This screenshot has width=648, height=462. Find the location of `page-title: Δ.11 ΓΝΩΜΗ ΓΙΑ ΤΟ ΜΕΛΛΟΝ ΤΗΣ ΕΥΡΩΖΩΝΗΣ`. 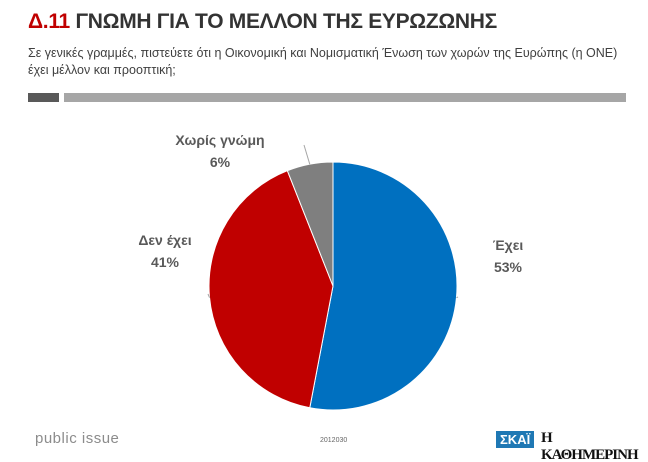

page-title: Δ.11 ΓΝΩΜΗ ΓΙΑ ΤΟ ΜΕΛΛΟΝ ΤΗΣ ΕΥΡΩΖΩΝΗΣ is located at coordinates (262, 22).